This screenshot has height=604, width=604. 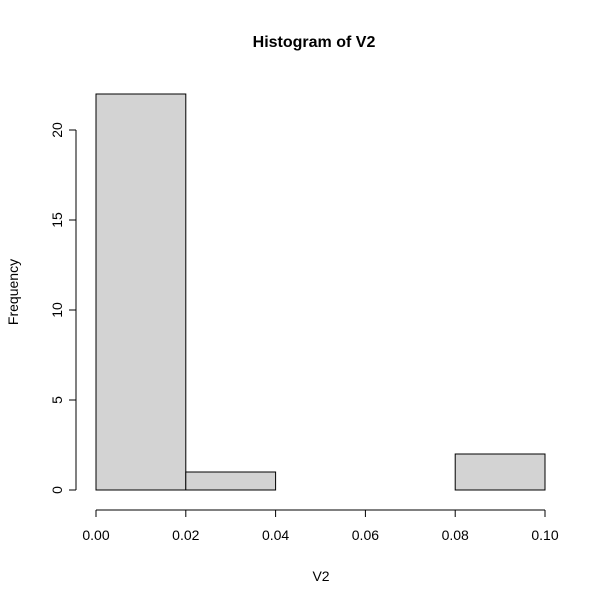 What do you see at coordinates (320, 526) in the screenshot?
I see `x-axis: 0.00 0.02 0.04 0.06 0.08 0.10` at bounding box center [320, 526].